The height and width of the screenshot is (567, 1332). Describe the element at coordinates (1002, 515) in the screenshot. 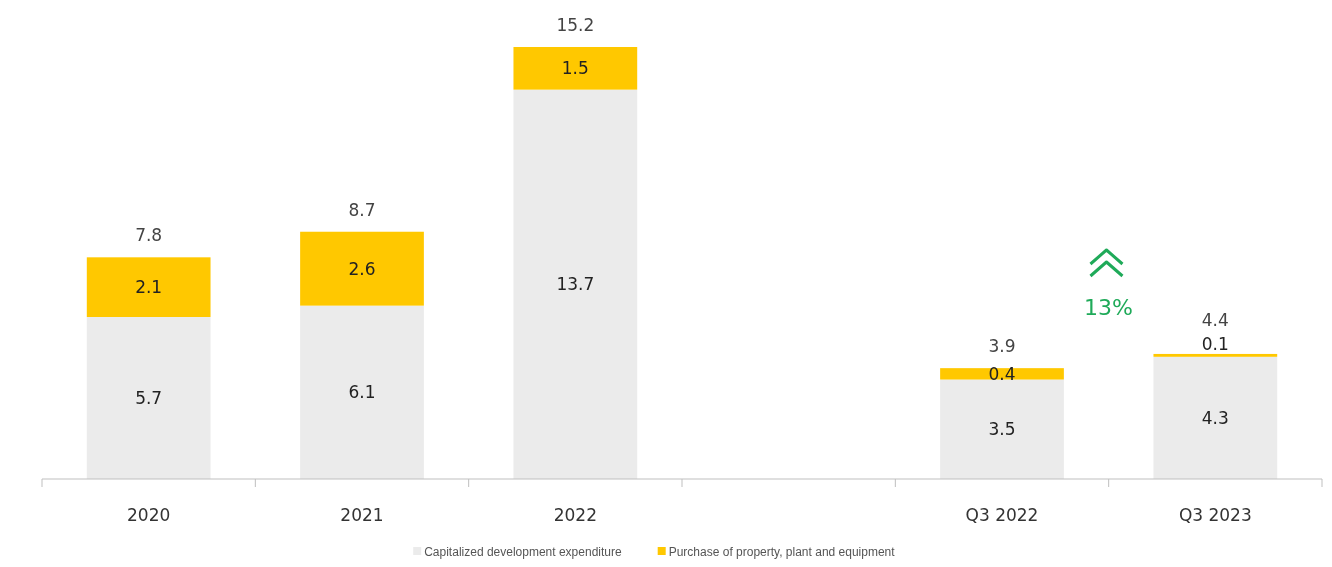

I see `x-tick-label: Q3 2022` at that location.